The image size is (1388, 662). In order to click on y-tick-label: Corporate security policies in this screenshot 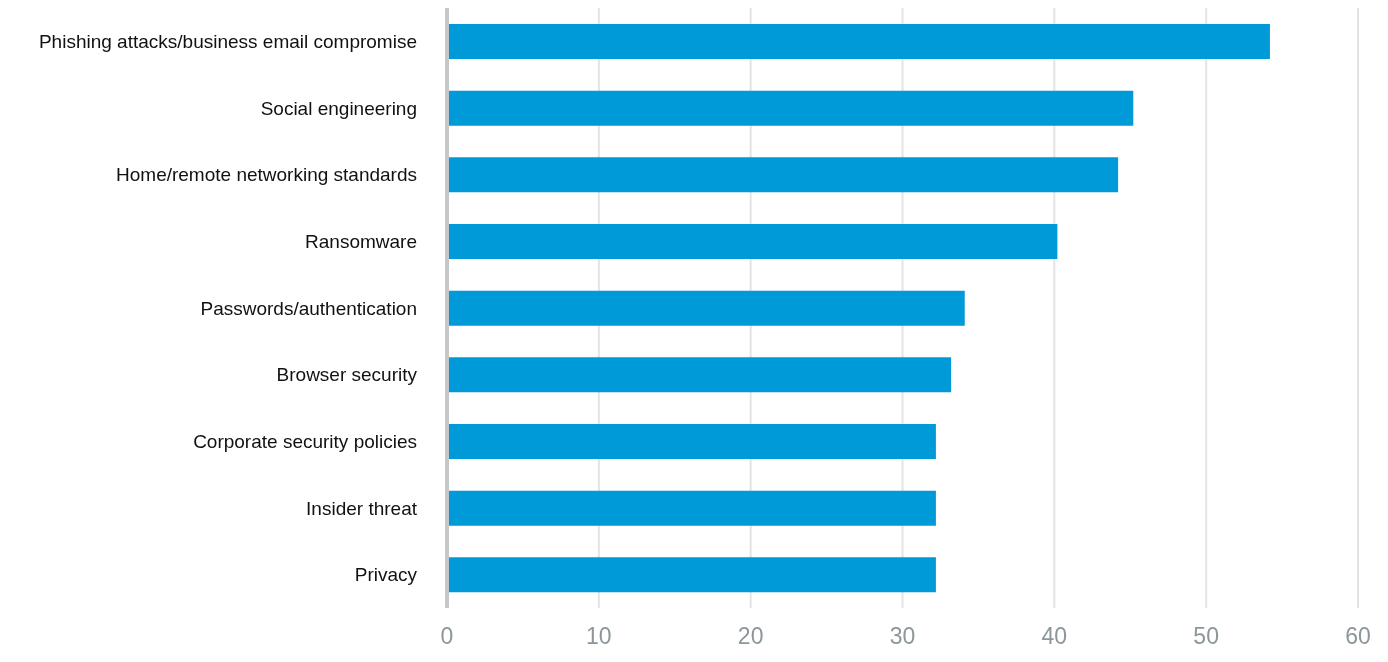, I will do `click(305, 442)`.